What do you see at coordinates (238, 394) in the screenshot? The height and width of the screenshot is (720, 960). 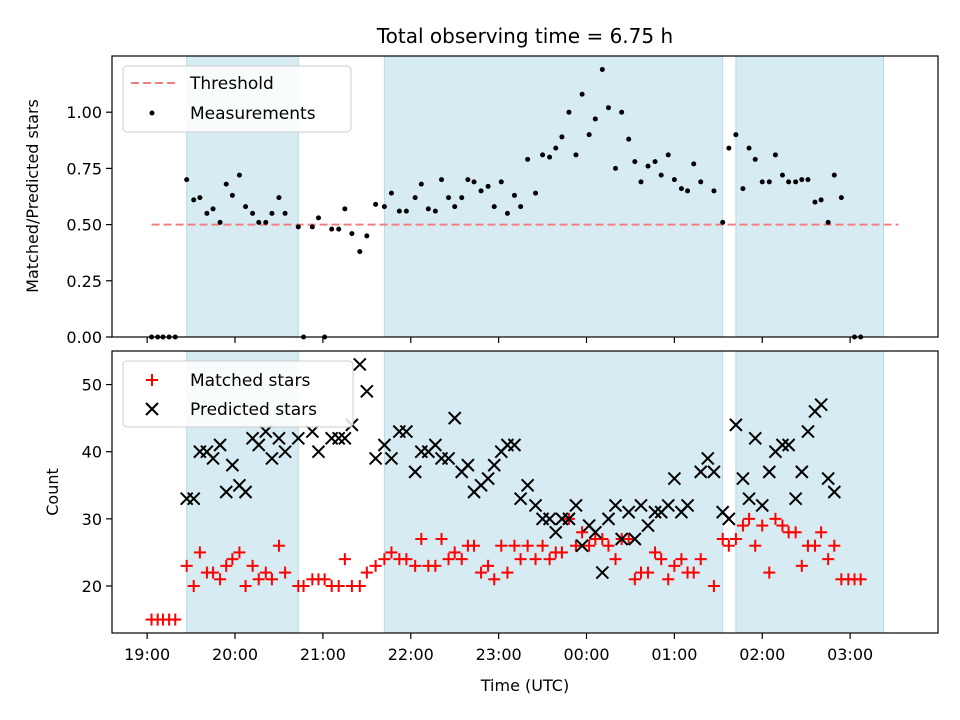 I see `bottom-legend: Matched stars Predicted stars` at bounding box center [238, 394].